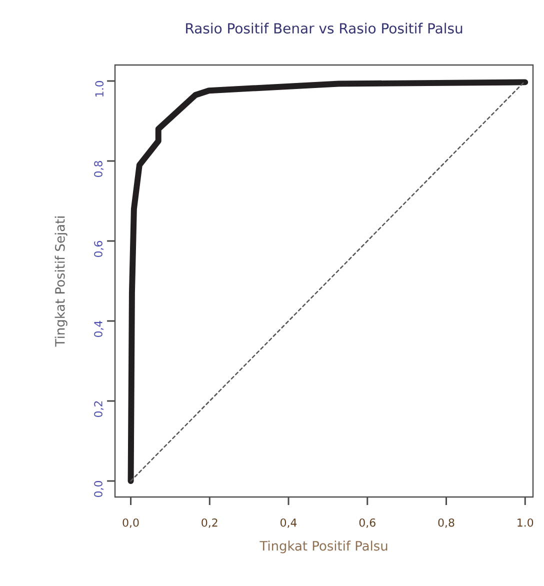  I want to click on y-axis-title: Tingkat Positif Sejati, so click(61, 281).